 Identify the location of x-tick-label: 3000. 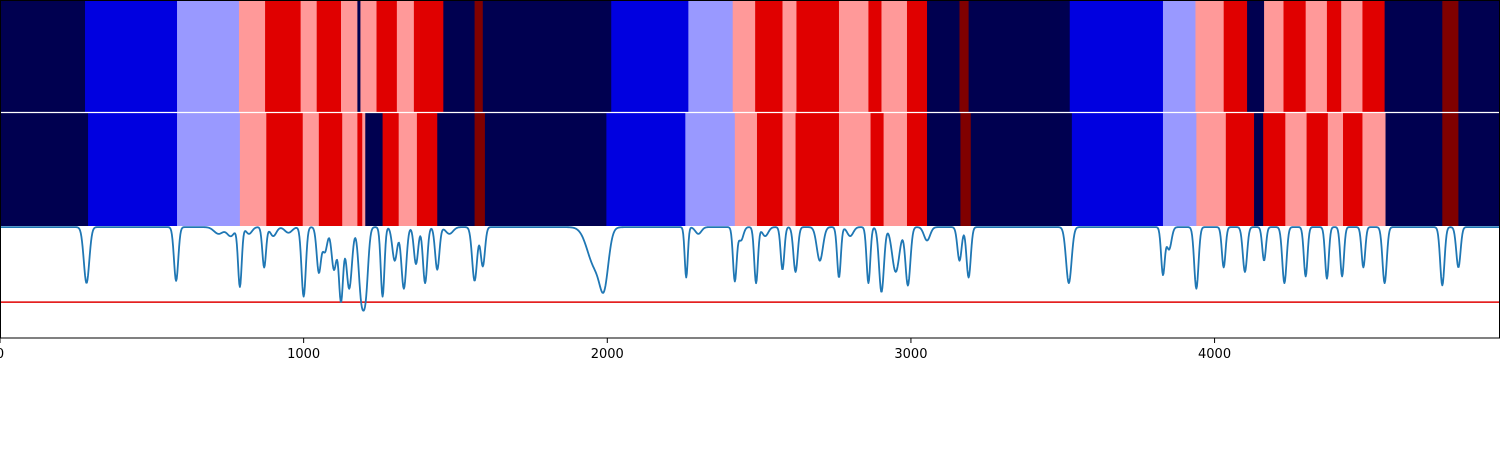
(910, 354).